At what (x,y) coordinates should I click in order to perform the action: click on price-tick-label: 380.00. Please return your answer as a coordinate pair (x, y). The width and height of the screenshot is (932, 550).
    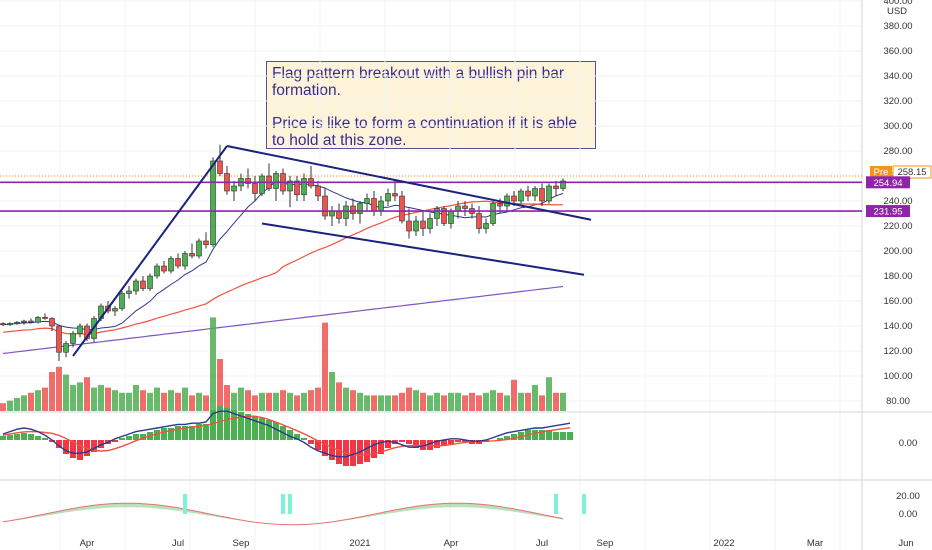
    Looking at the image, I should click on (897, 26).